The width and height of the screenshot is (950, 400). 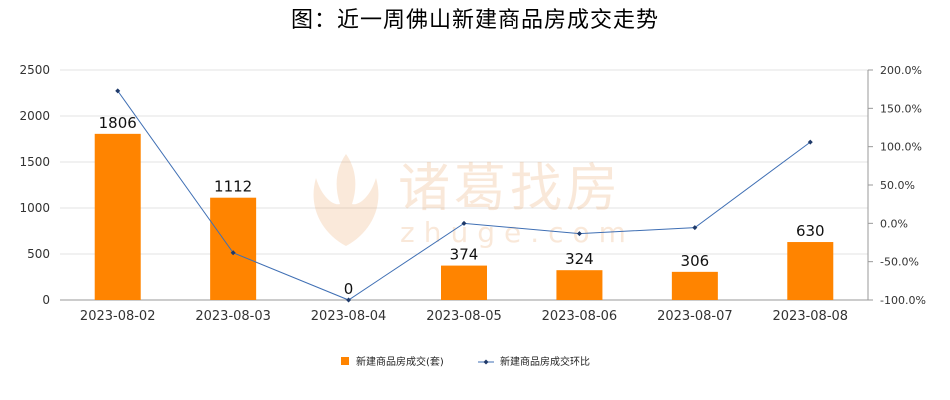 What do you see at coordinates (899, 262) in the screenshot?
I see `y-right-tick-label: -50.0%` at bounding box center [899, 262].